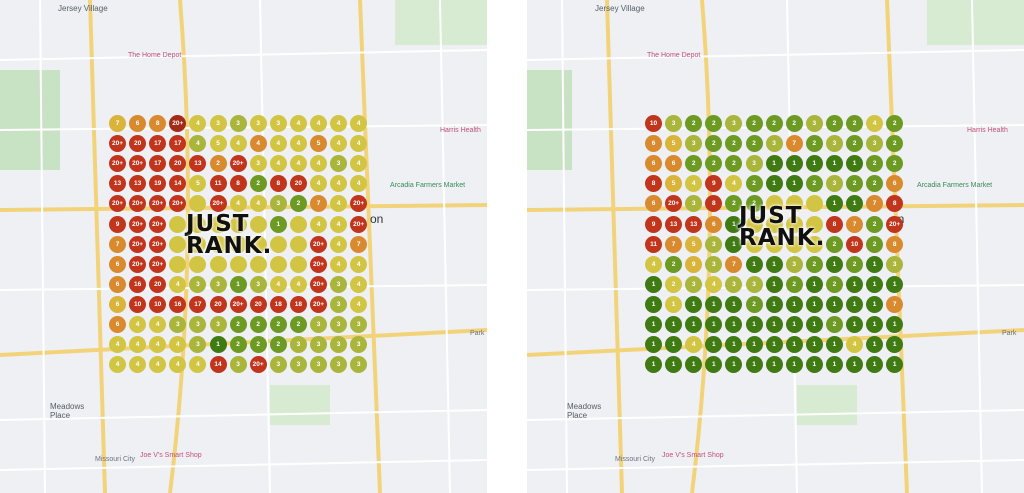 The height and width of the screenshot is (493, 1024). Describe the element at coordinates (178, 184) in the screenshot. I see `rank-dot: 14` at that location.